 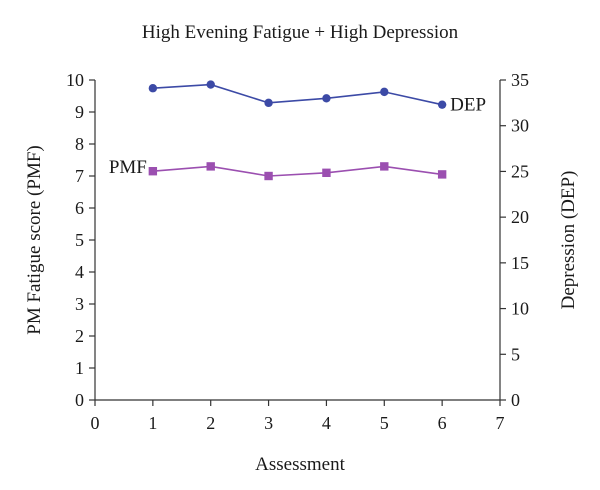 I want to click on x-tick-label: 1, so click(x=152, y=423).